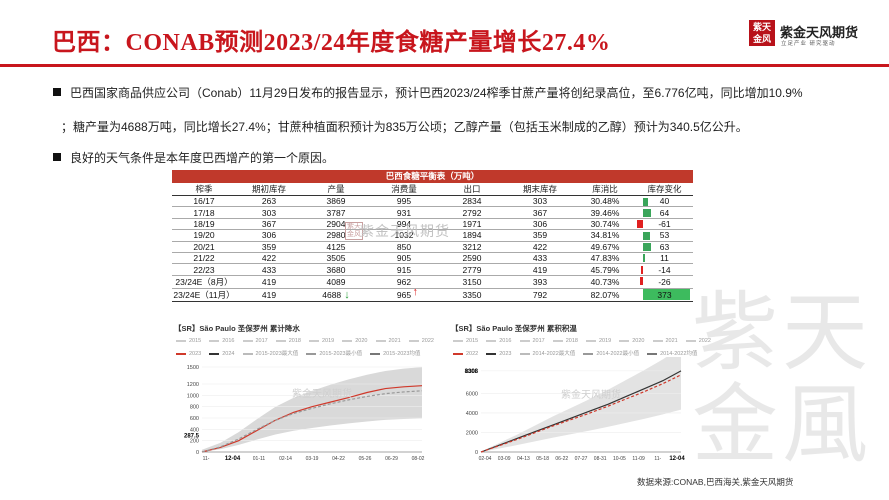 This screenshot has height=500, width=889. I want to click on legend-entry: 2016, so click(499, 341).